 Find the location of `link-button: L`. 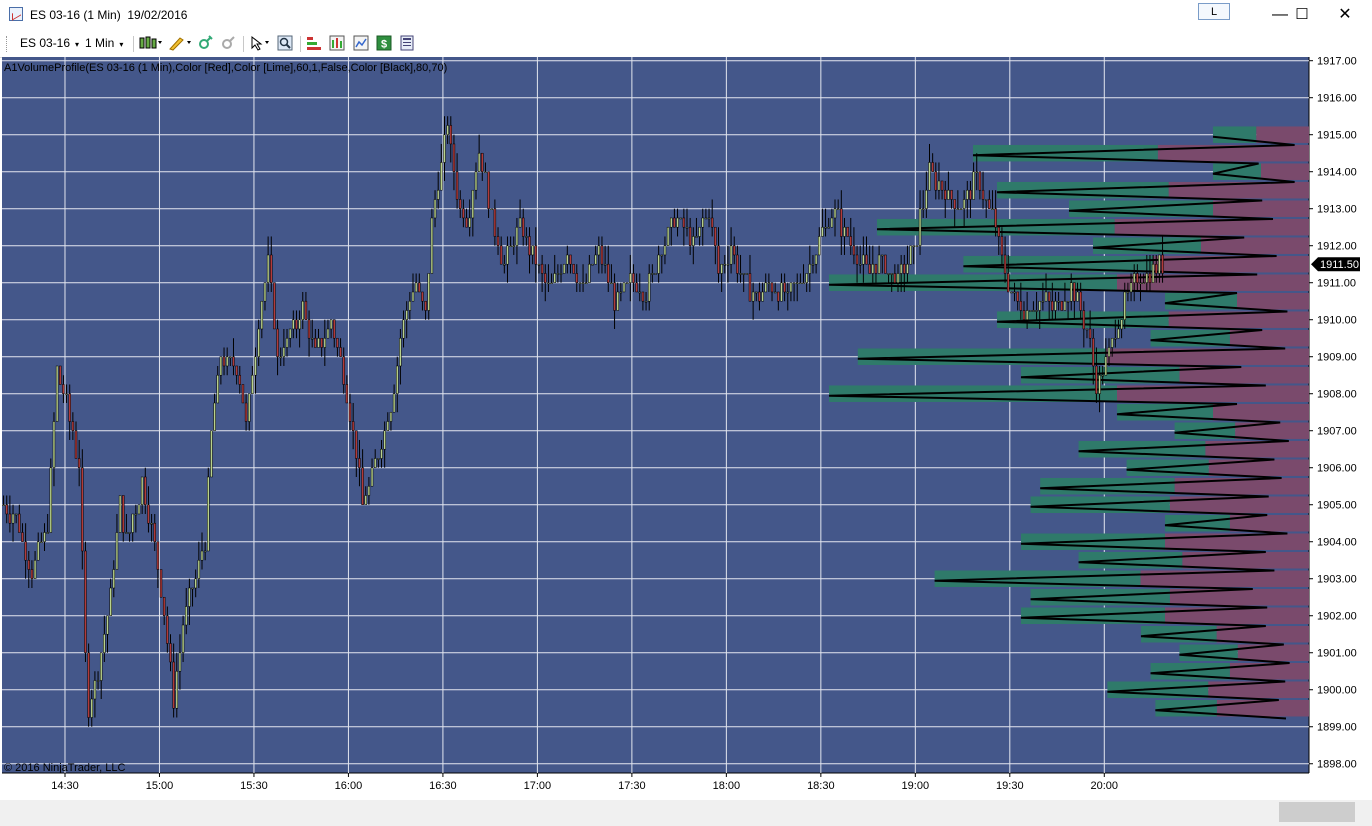

link-button: L is located at coordinates (1214, 11).